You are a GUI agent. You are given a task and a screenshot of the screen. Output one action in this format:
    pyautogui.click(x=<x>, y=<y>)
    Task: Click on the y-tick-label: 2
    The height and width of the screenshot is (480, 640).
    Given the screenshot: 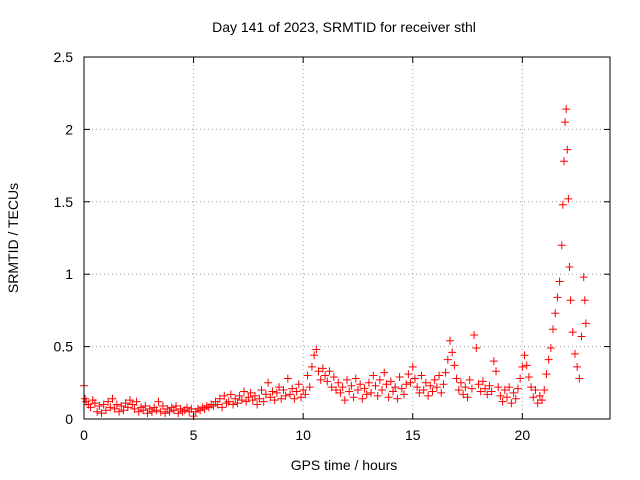 What is the action you would take?
    pyautogui.click(x=69, y=129)
    